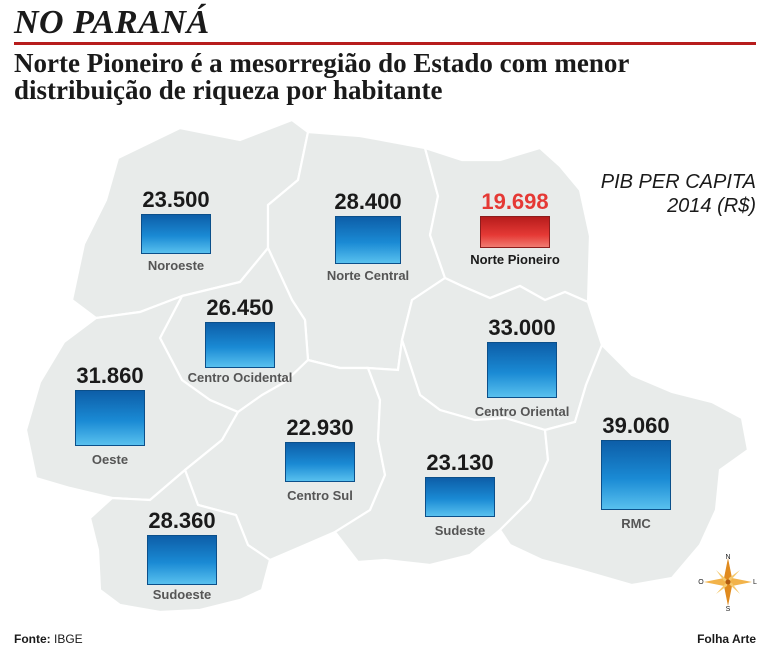 This screenshot has height=649, width=770. What do you see at coordinates (515, 201) in the screenshot?
I see `value-norte-pioneiro: 19.698` at bounding box center [515, 201].